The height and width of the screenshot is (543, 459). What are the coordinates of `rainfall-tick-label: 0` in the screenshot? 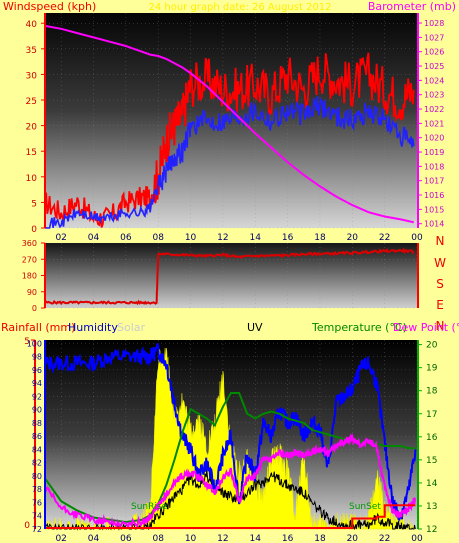 It's located at (27, 526).